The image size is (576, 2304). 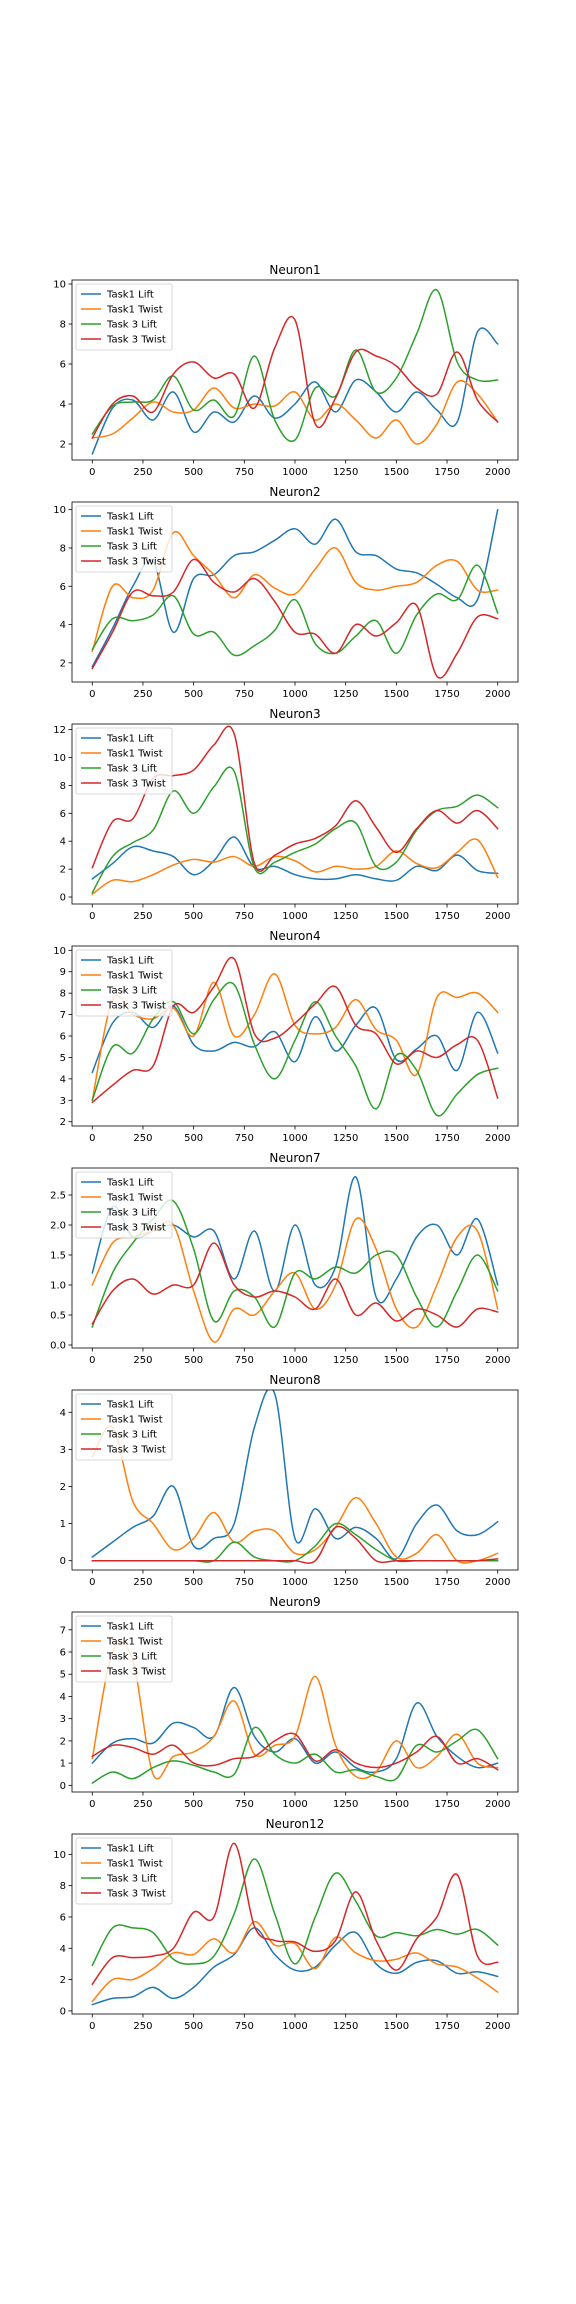 What do you see at coordinates (294, 270) in the screenshot?
I see `chart-title: Neuron1` at bounding box center [294, 270].